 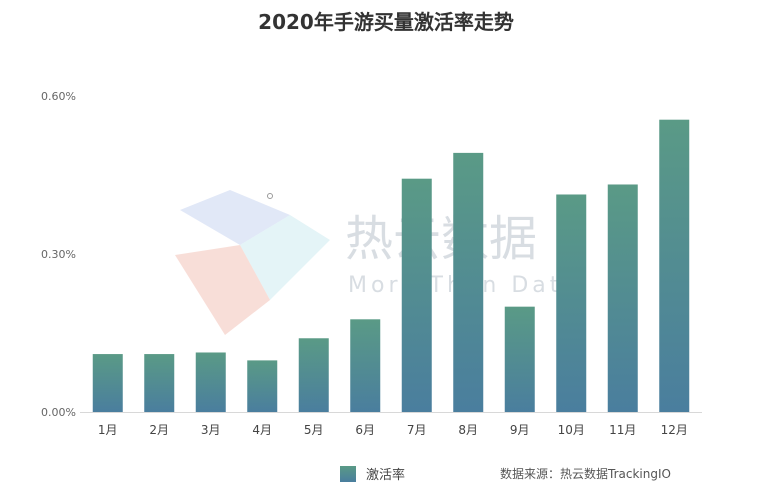 I want to click on watermark-logo-cyan, so click(x=285, y=257).